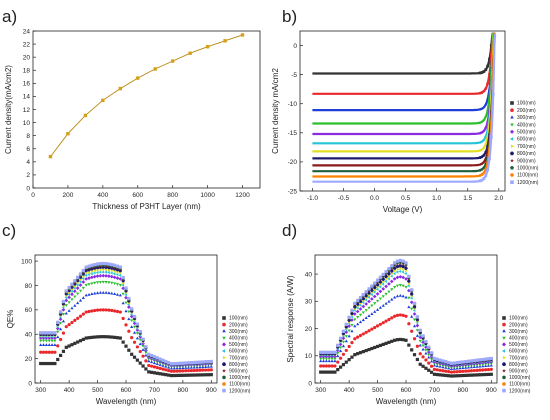 The height and width of the screenshot is (420, 550). What do you see at coordinates (27, 84) in the screenshot?
I see `y-tick-label: 16` at bounding box center [27, 84].